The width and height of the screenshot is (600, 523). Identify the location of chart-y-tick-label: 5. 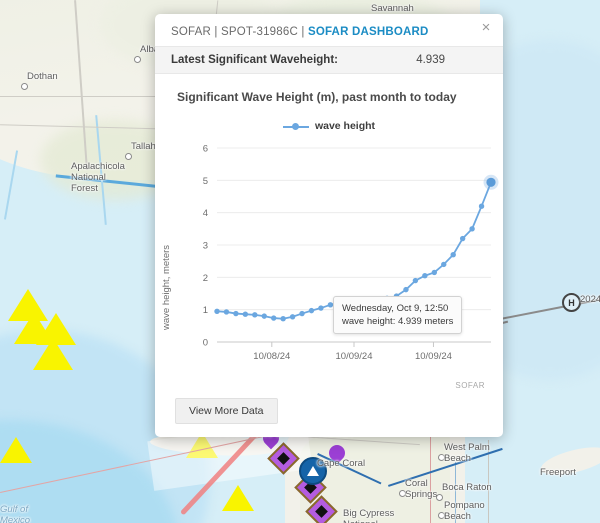
(205, 181).